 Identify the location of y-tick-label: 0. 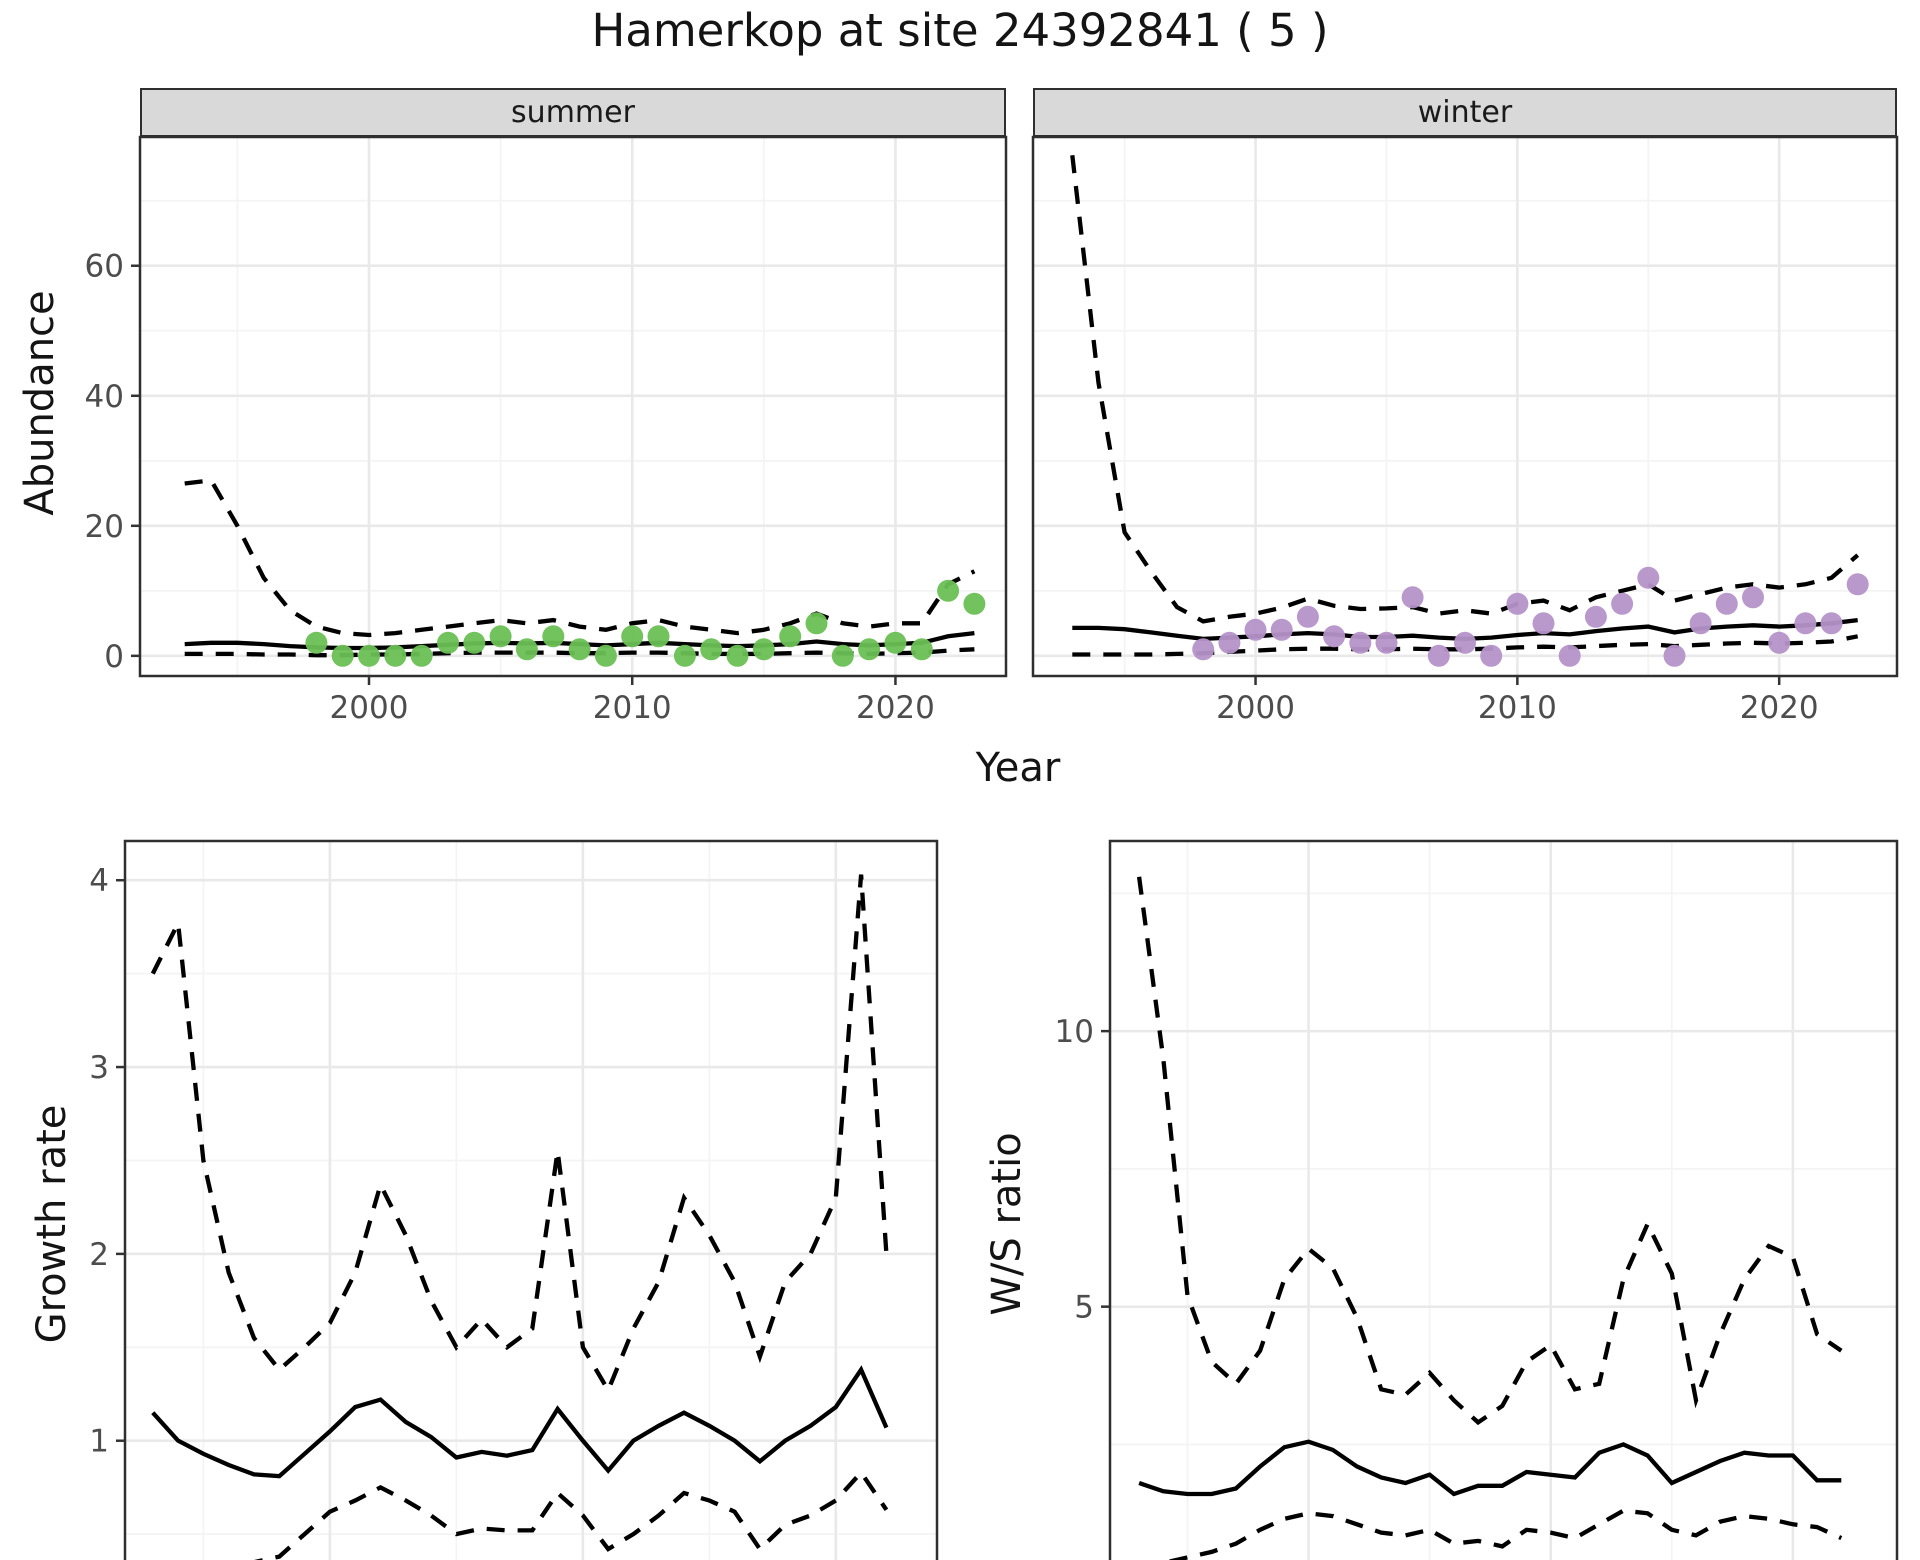
(114, 657).